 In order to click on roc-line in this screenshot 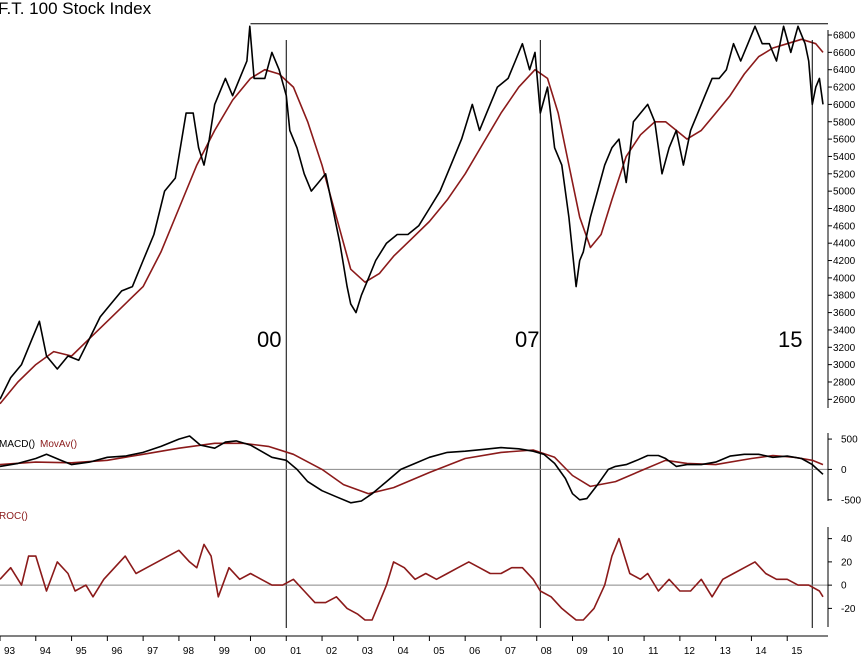, I will do `click(412, 579)`.